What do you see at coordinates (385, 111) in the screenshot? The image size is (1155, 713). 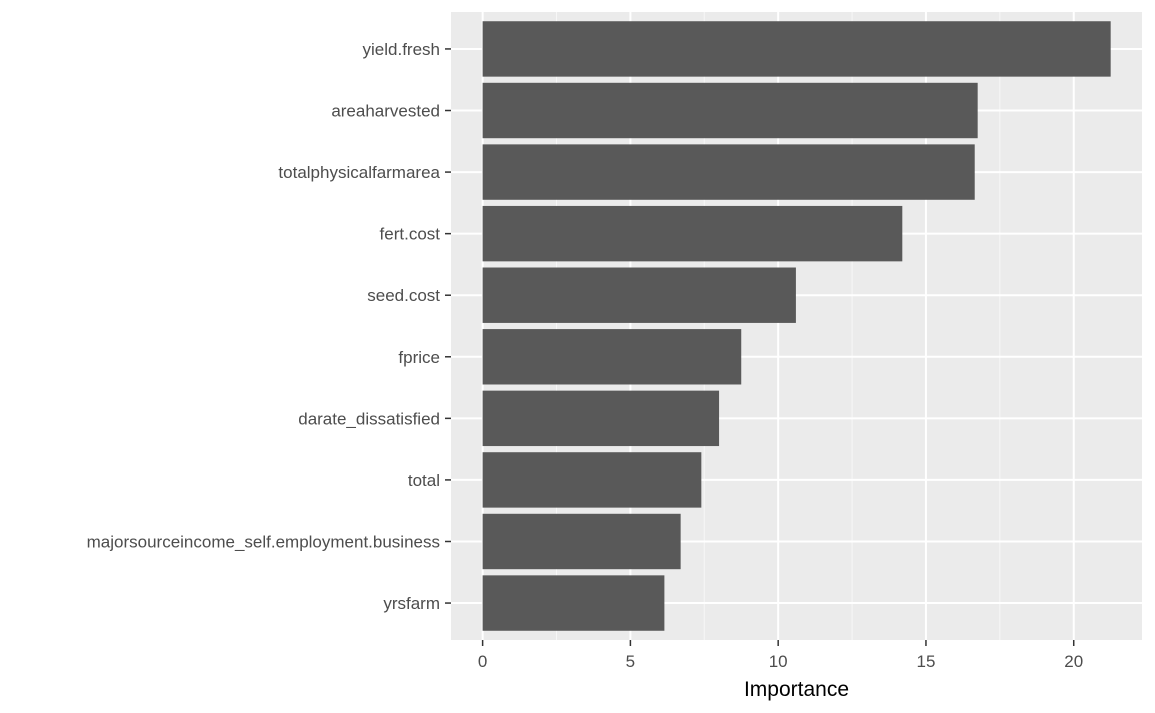 I see `y-tick-label: areaharvested` at bounding box center [385, 111].